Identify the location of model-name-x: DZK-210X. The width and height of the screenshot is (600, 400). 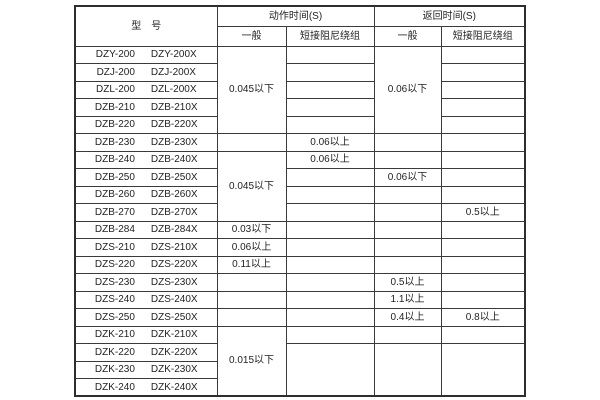
(174, 335).